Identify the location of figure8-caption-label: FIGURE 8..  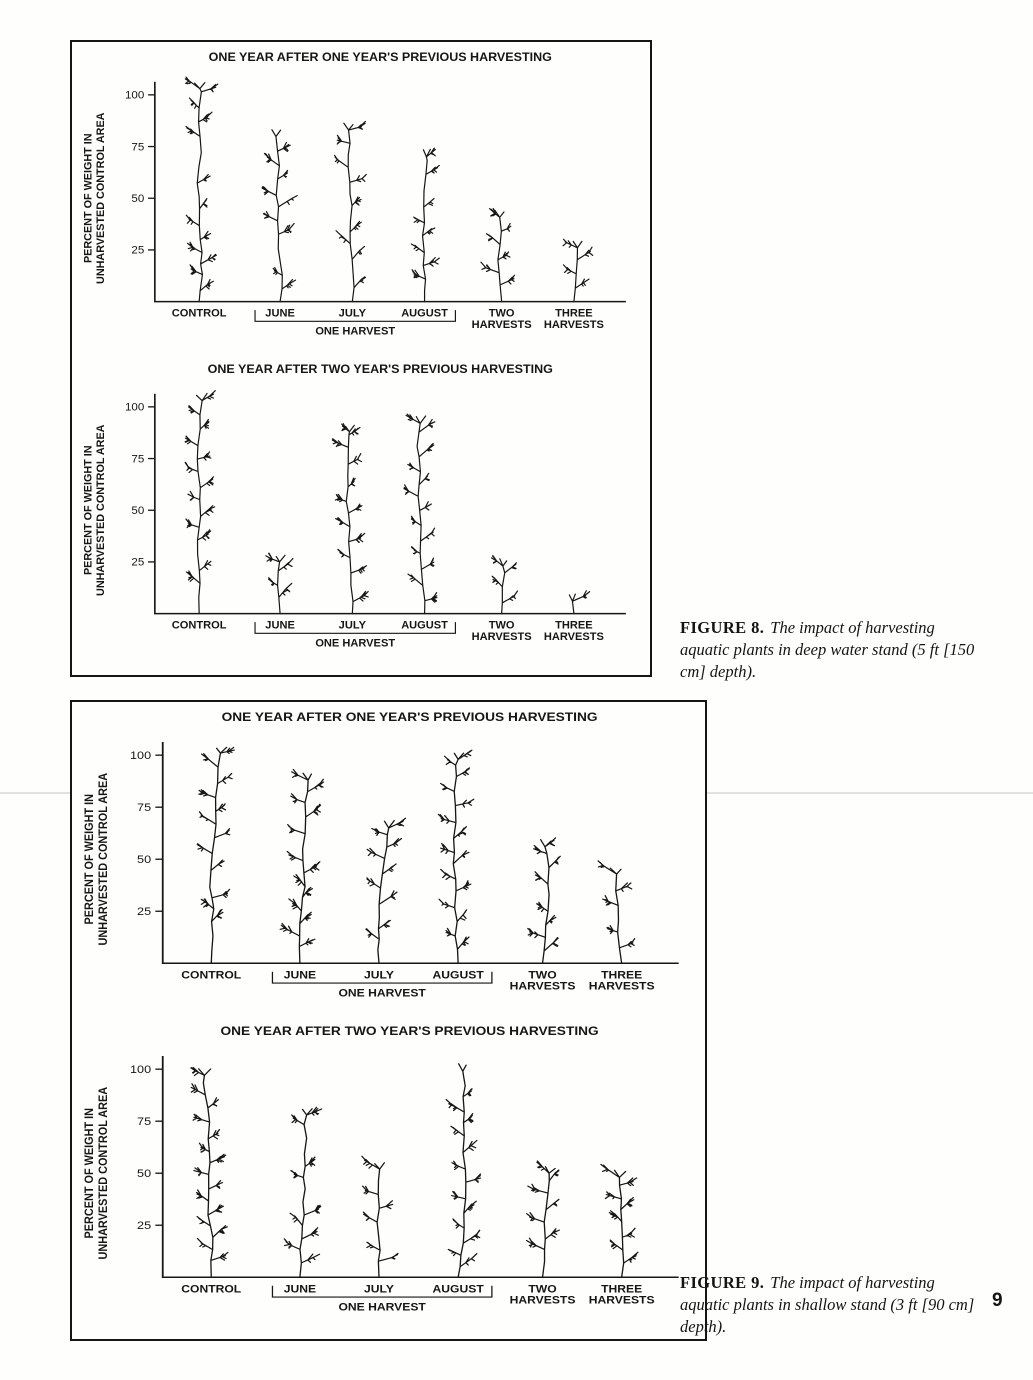
(722, 627).